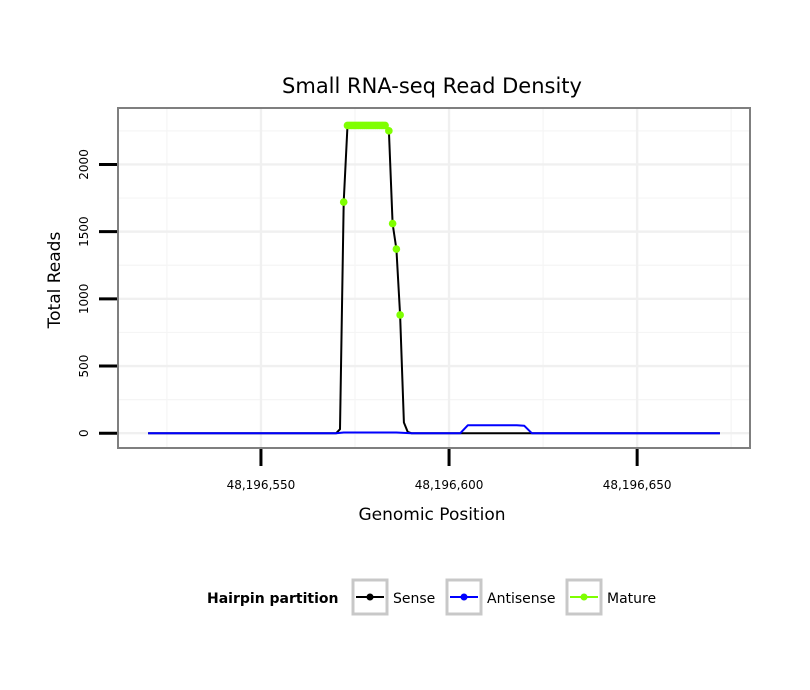 Image resolution: width=810 pixels, height=690 pixels. What do you see at coordinates (414, 599) in the screenshot?
I see `legend-label-sense: Sense` at bounding box center [414, 599].